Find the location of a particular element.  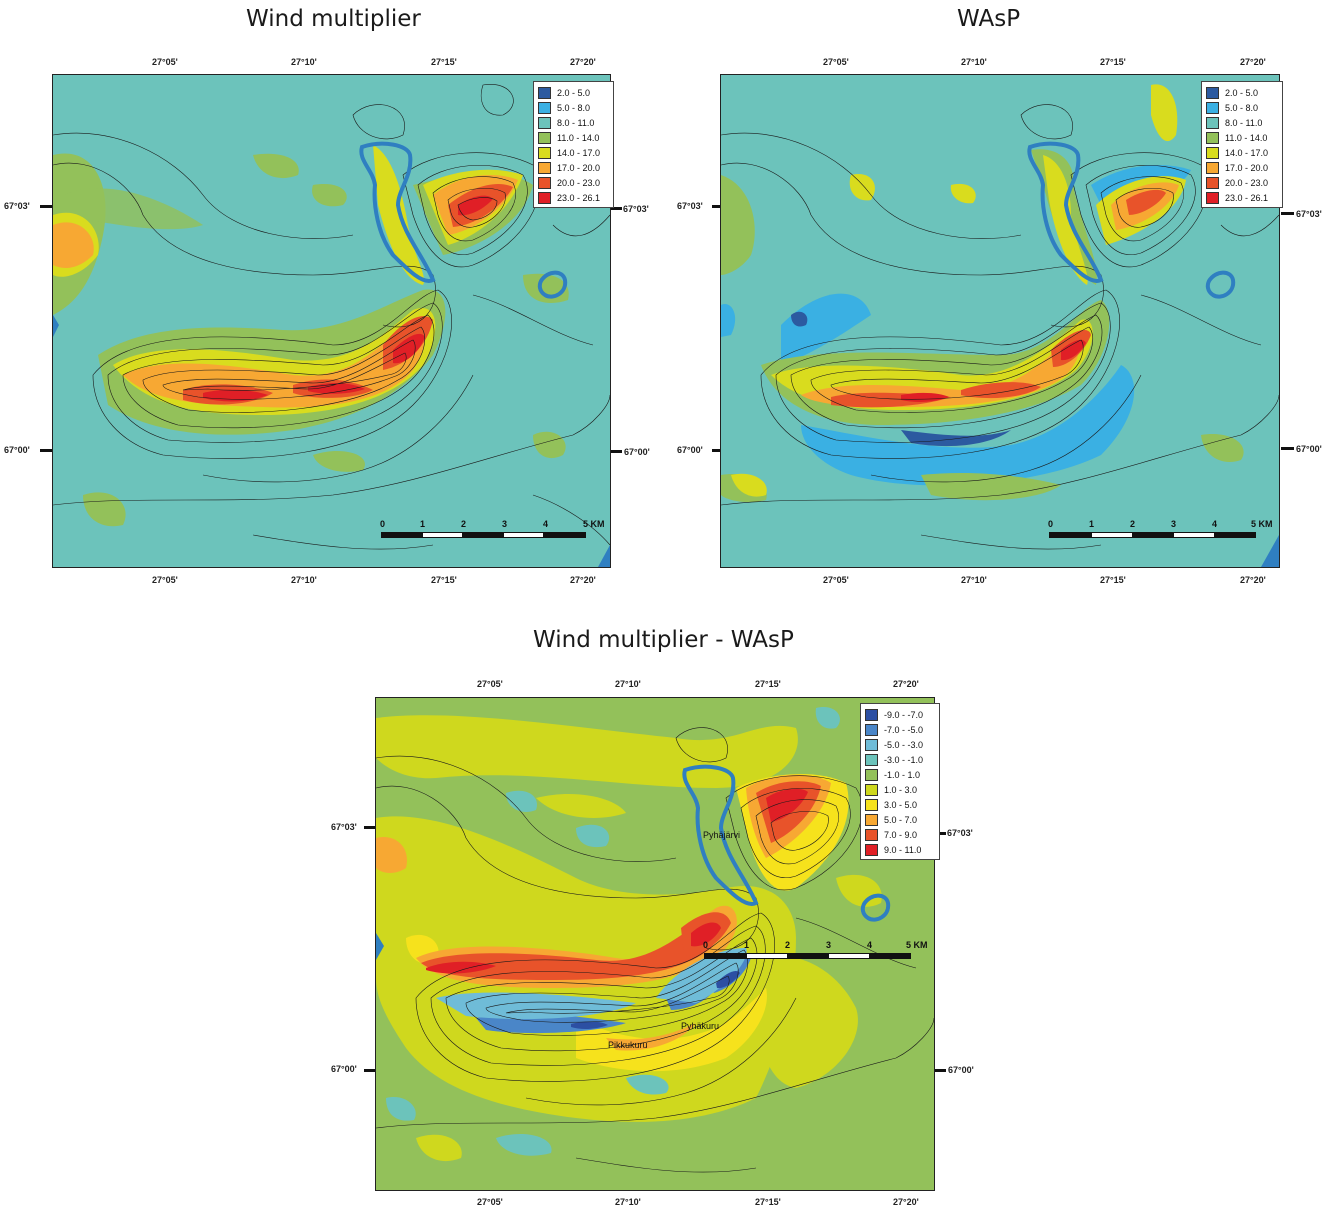

place-label-pikkukuru: Pikkukuru is located at coordinates (628, 1045).